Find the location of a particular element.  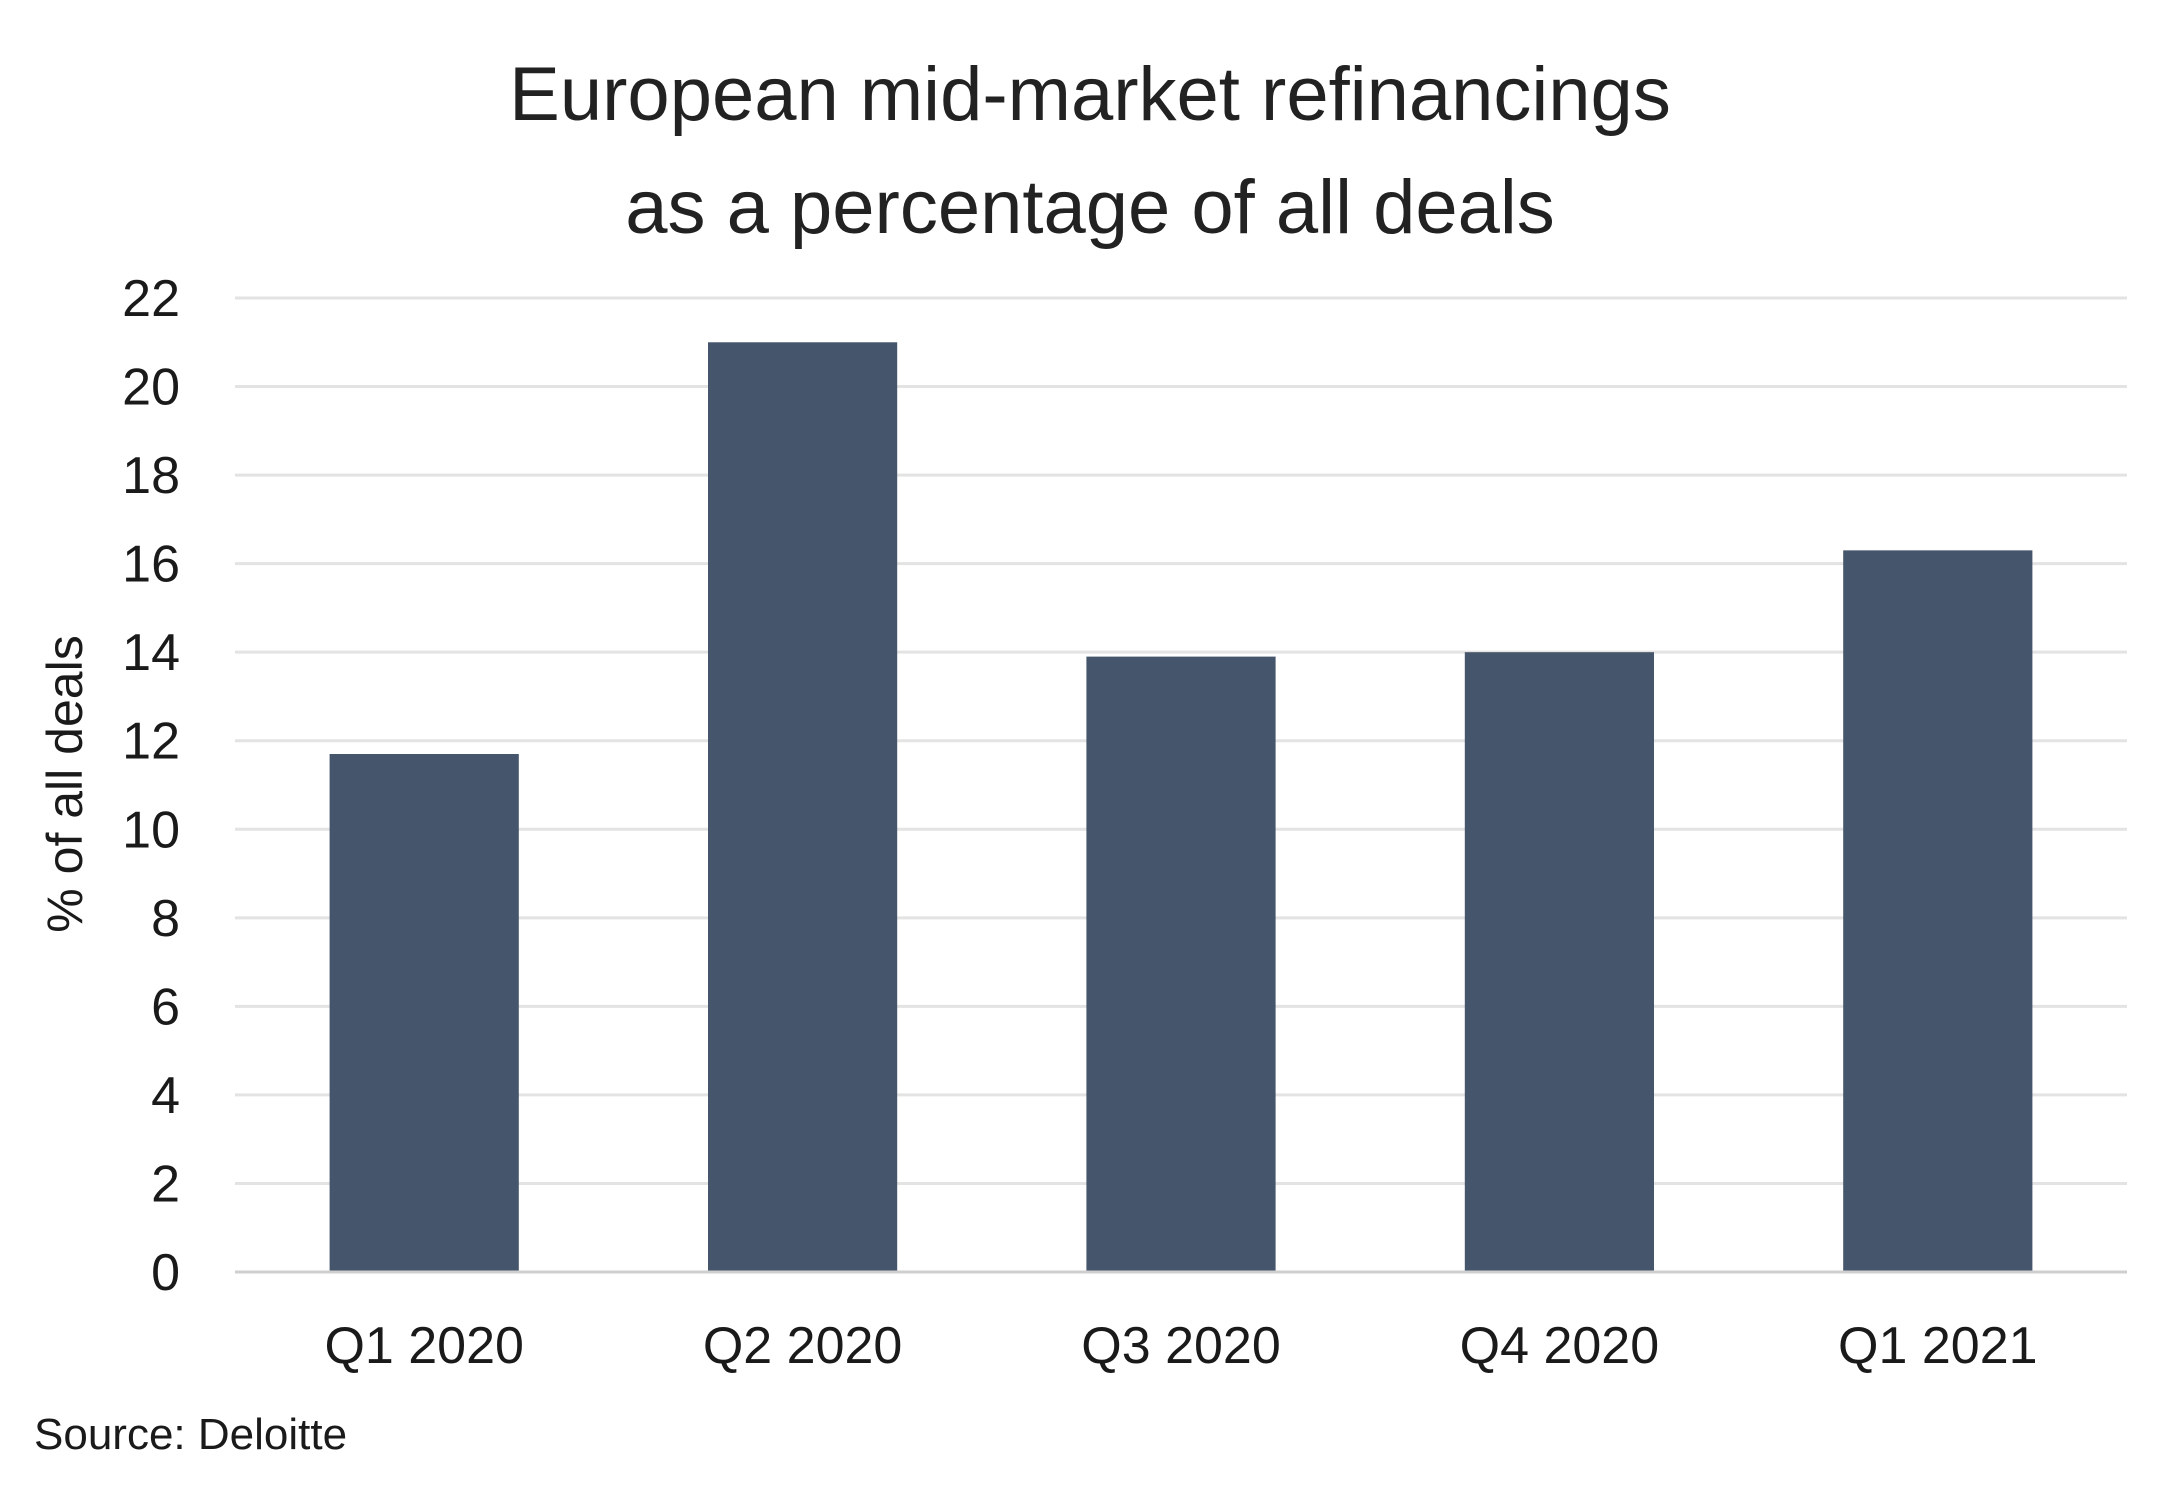

y-tick-label: 16 is located at coordinates (151, 565).